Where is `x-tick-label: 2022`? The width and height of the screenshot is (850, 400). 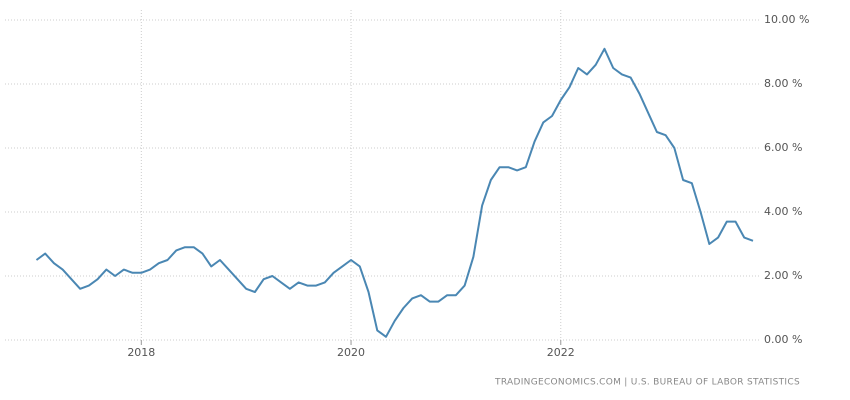
x-tick-label: 2022 is located at coordinates (561, 352).